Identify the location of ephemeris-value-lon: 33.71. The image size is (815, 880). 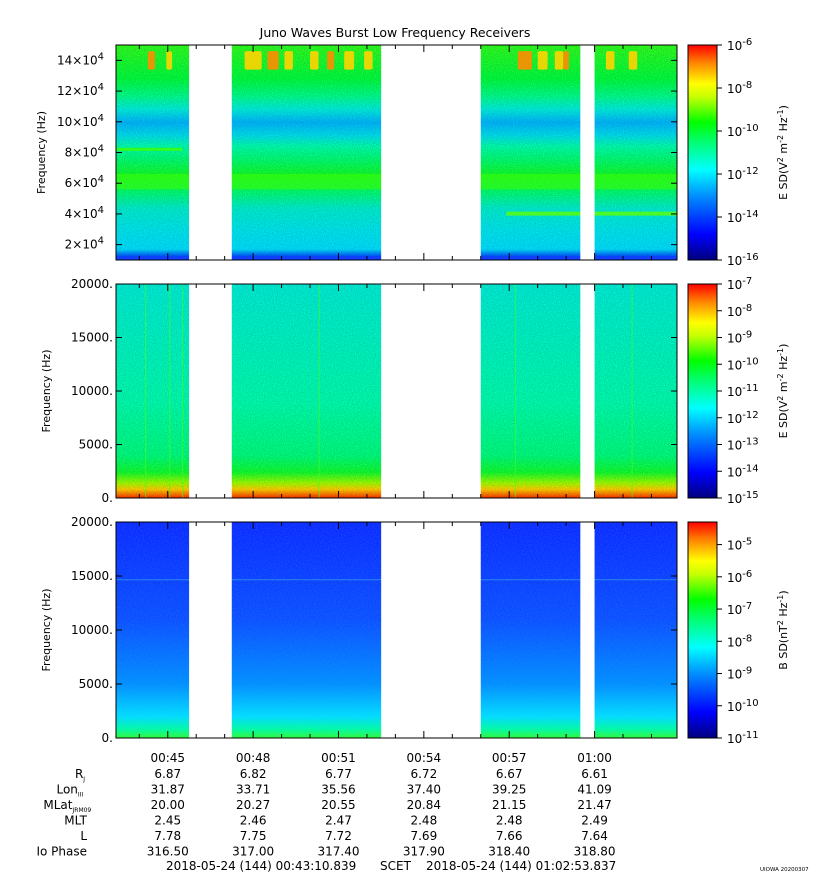
(253, 790).